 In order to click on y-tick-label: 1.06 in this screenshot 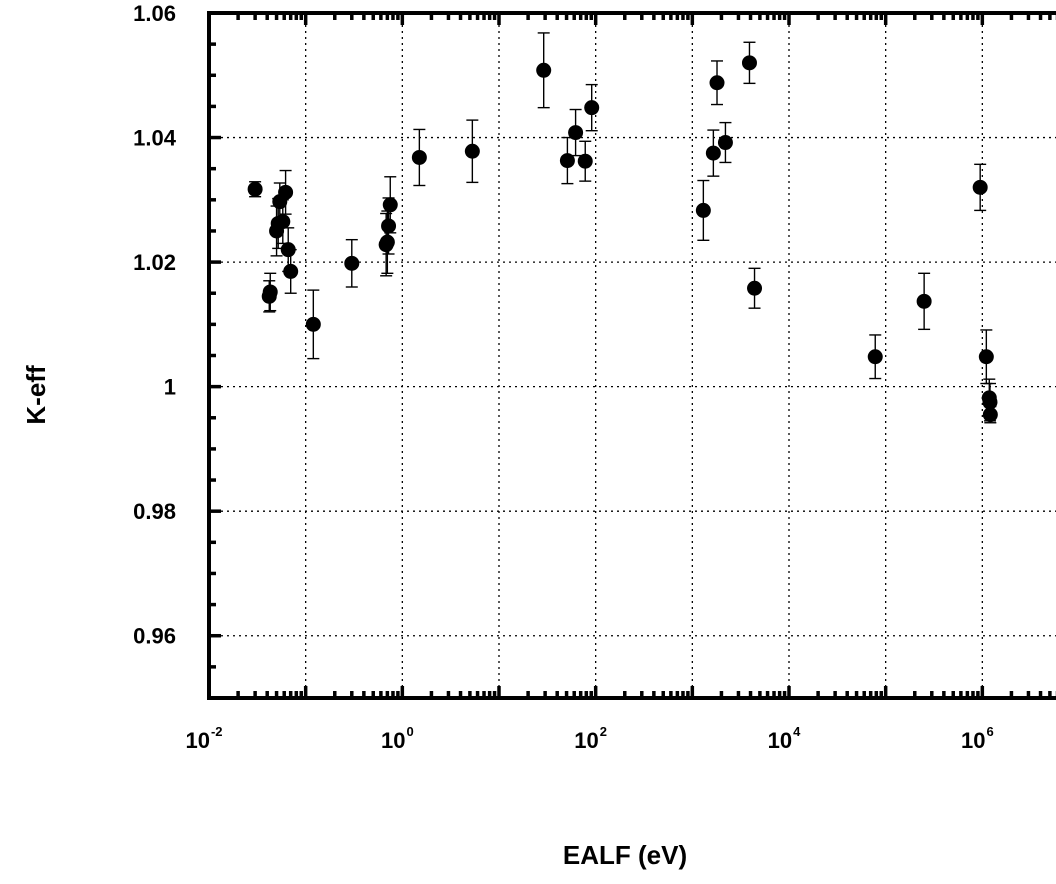, I will do `click(154, 13)`.